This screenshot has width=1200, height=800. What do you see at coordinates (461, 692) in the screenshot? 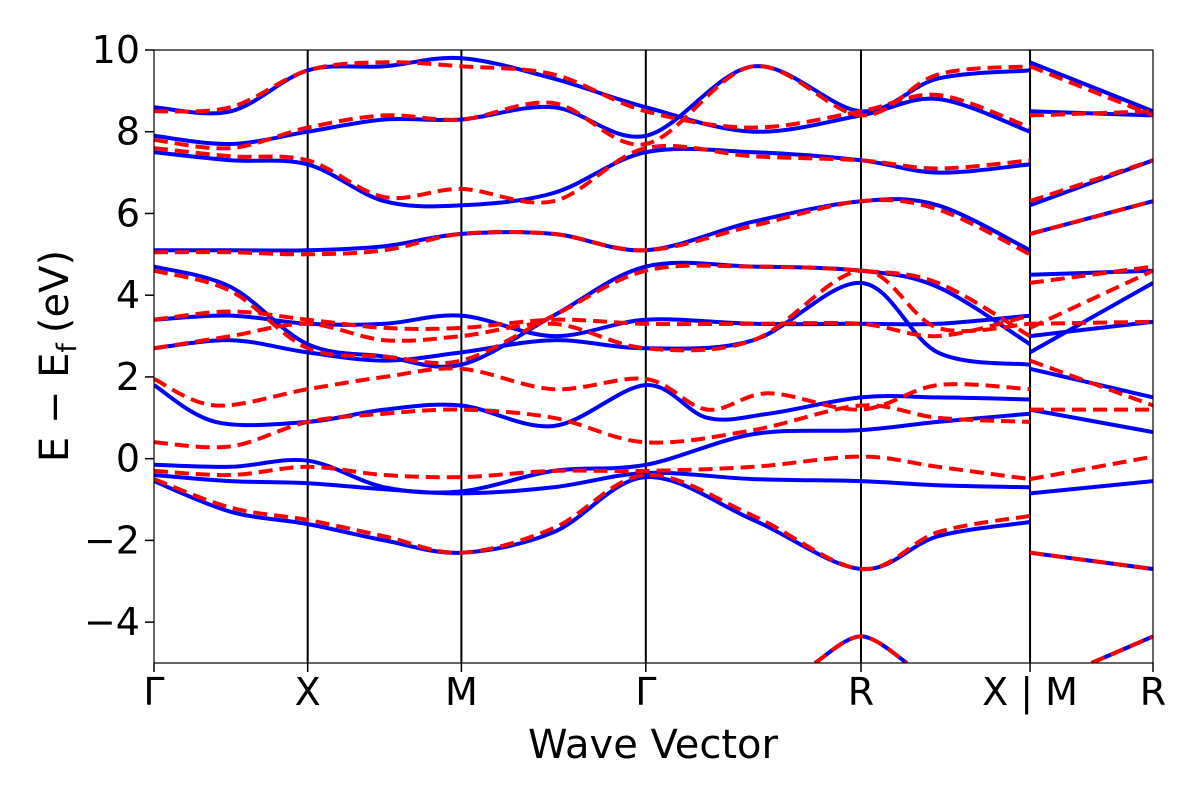
I see `x-tick-label-2: M` at bounding box center [461, 692].